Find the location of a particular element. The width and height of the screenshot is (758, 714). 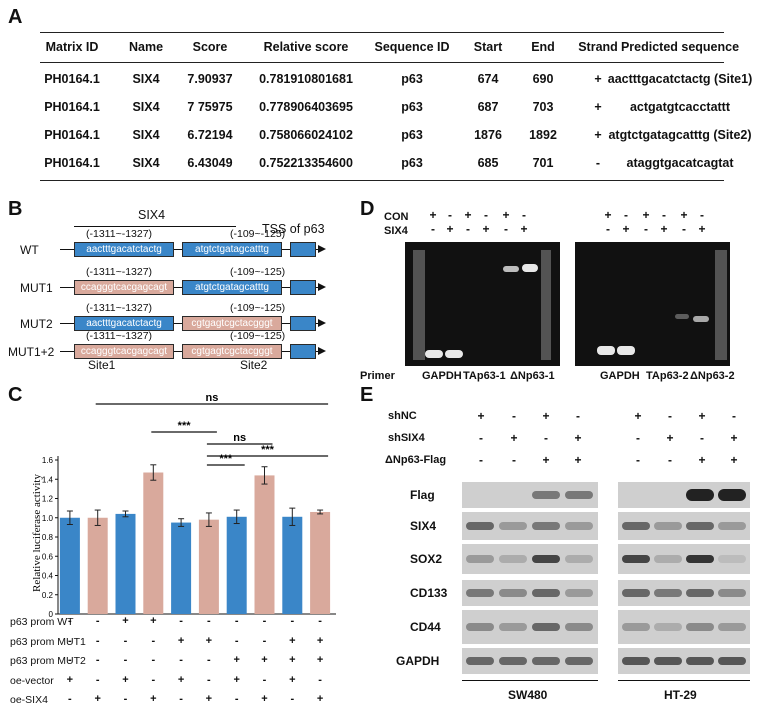

table-header-cell: Name is located at coordinates (146, 47).